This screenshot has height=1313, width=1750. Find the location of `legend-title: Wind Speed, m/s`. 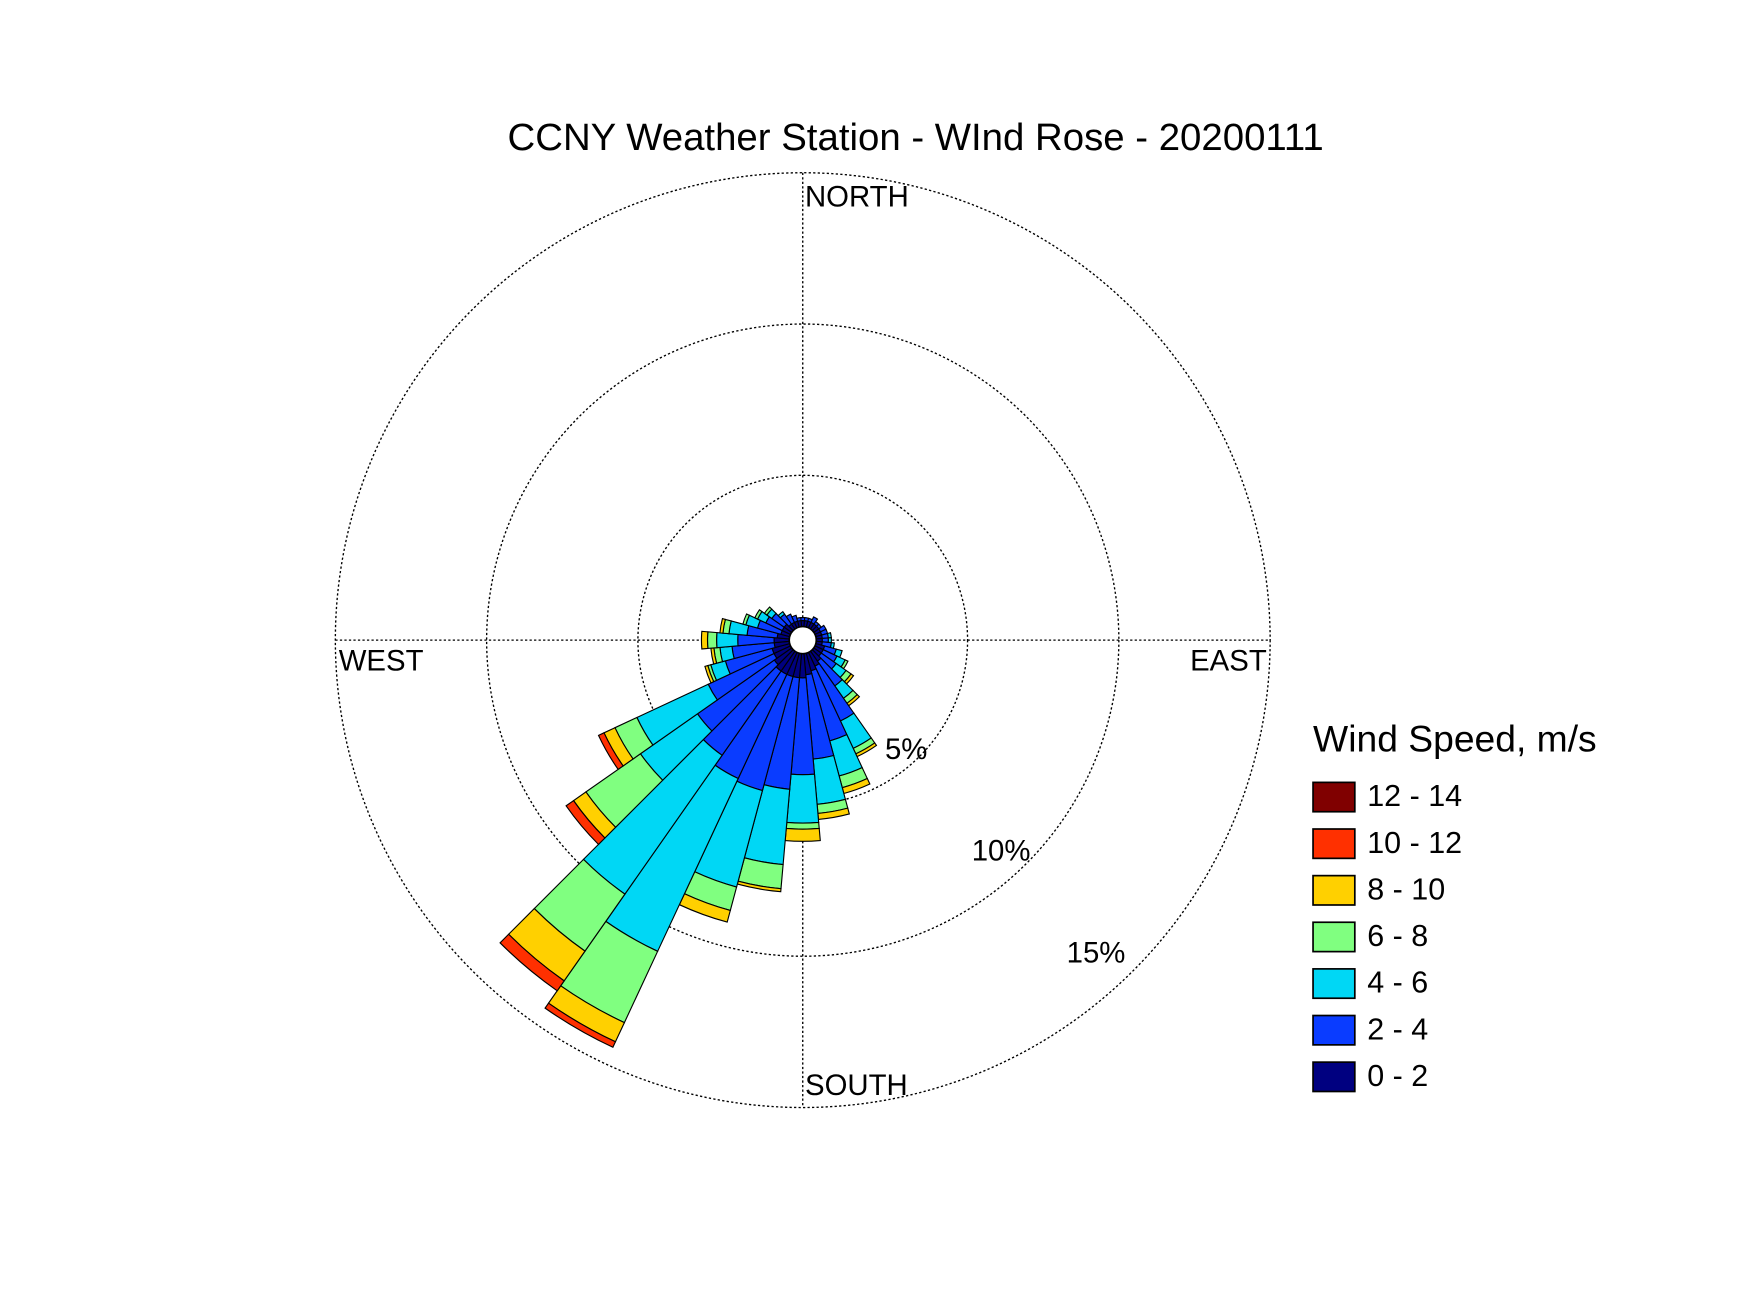

legend-title: Wind Speed, m/s is located at coordinates (1455, 739).